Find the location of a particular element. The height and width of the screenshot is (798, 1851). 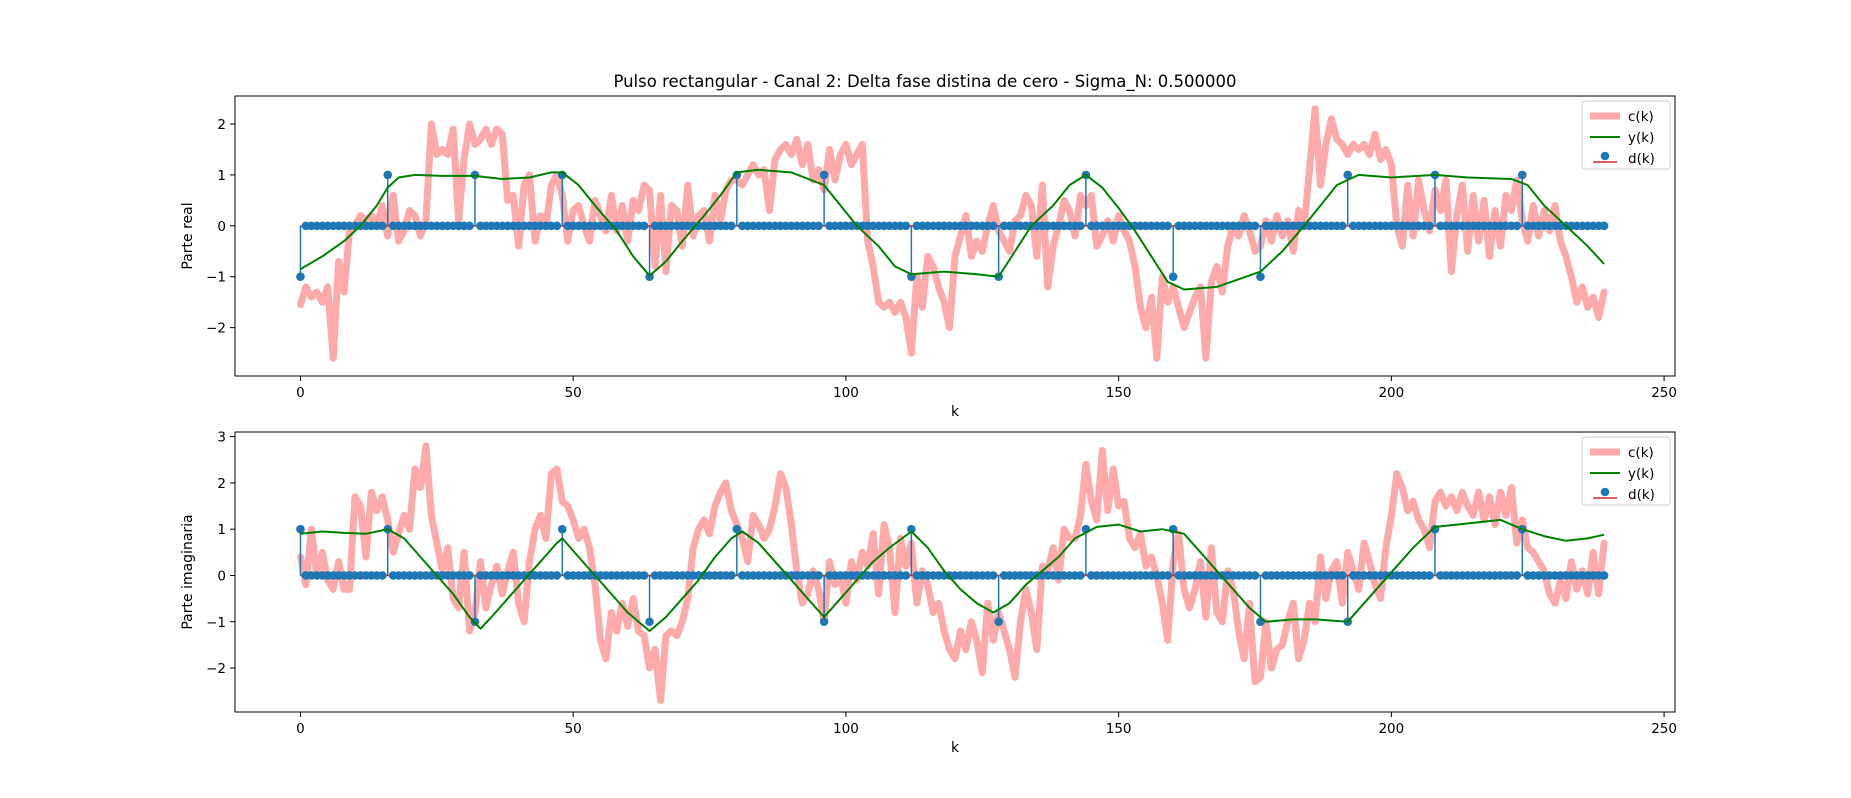

y-axis-label: Parte real is located at coordinates (188, 235).